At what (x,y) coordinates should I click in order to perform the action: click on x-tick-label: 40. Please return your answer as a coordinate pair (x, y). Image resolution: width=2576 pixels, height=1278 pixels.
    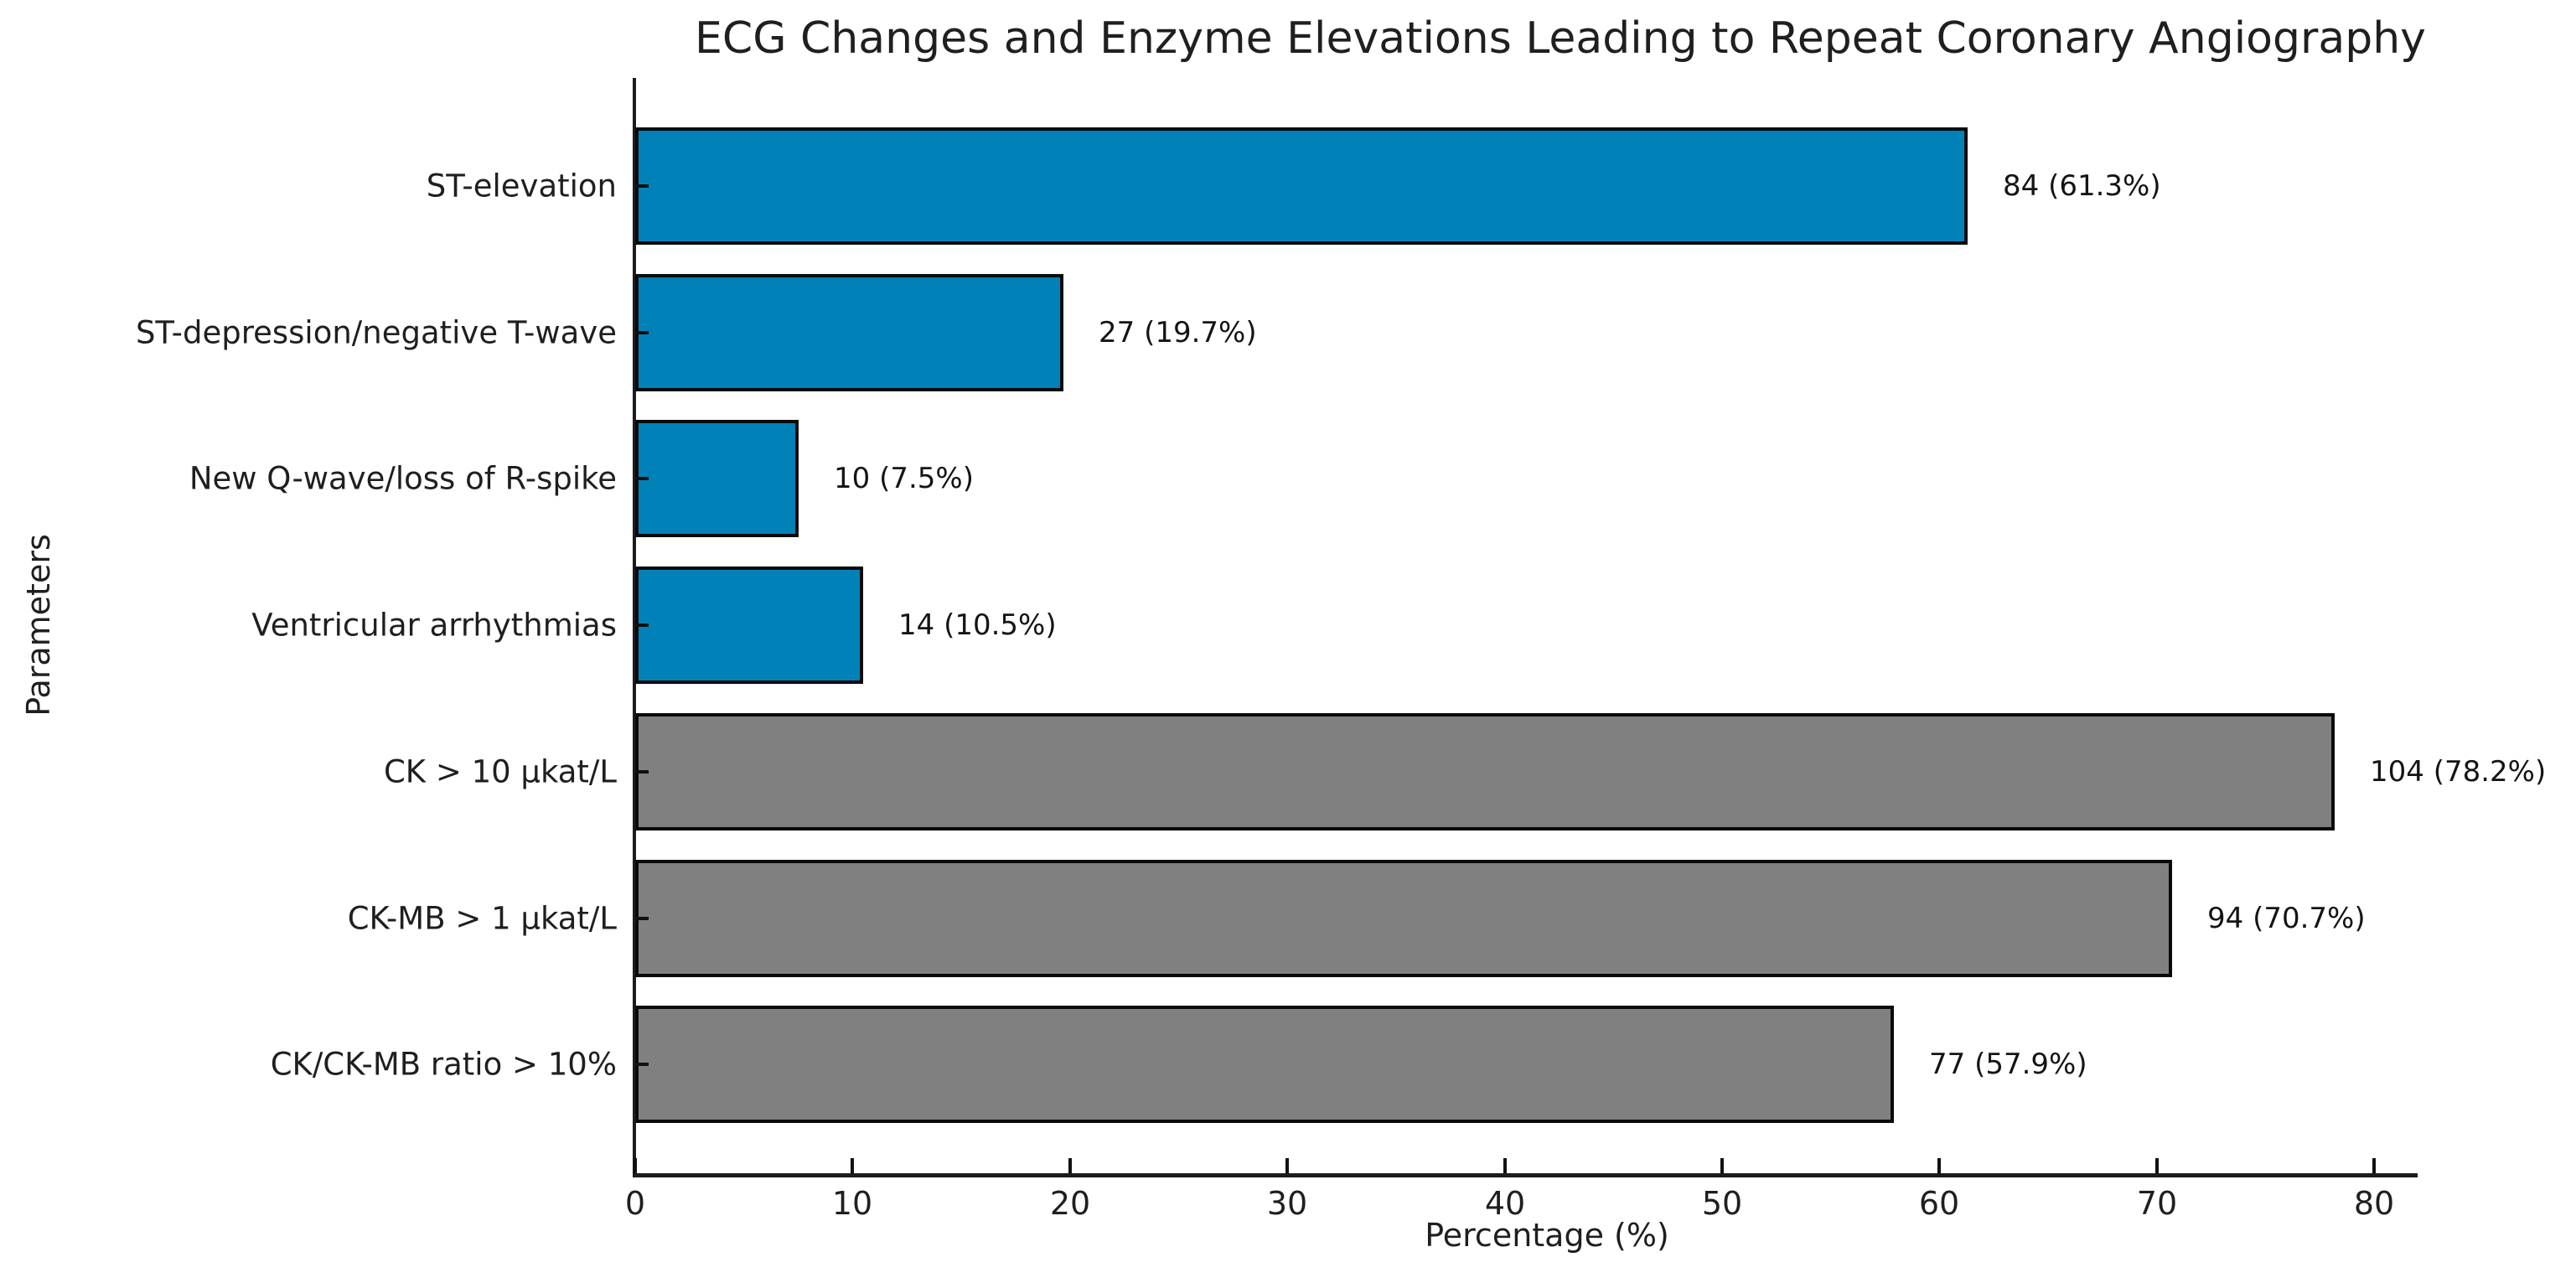
    Looking at the image, I should click on (1505, 1203).